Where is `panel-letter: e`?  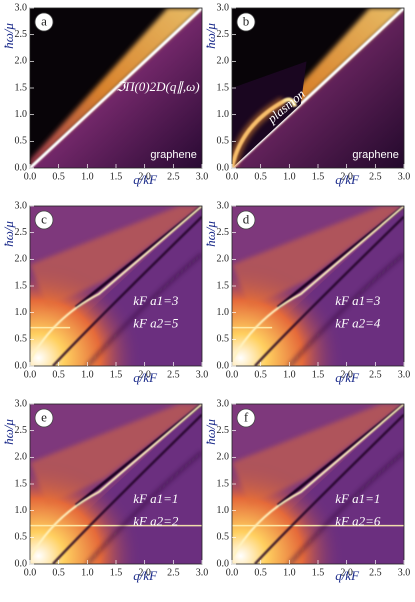 panel-letter: e is located at coordinates (44, 416).